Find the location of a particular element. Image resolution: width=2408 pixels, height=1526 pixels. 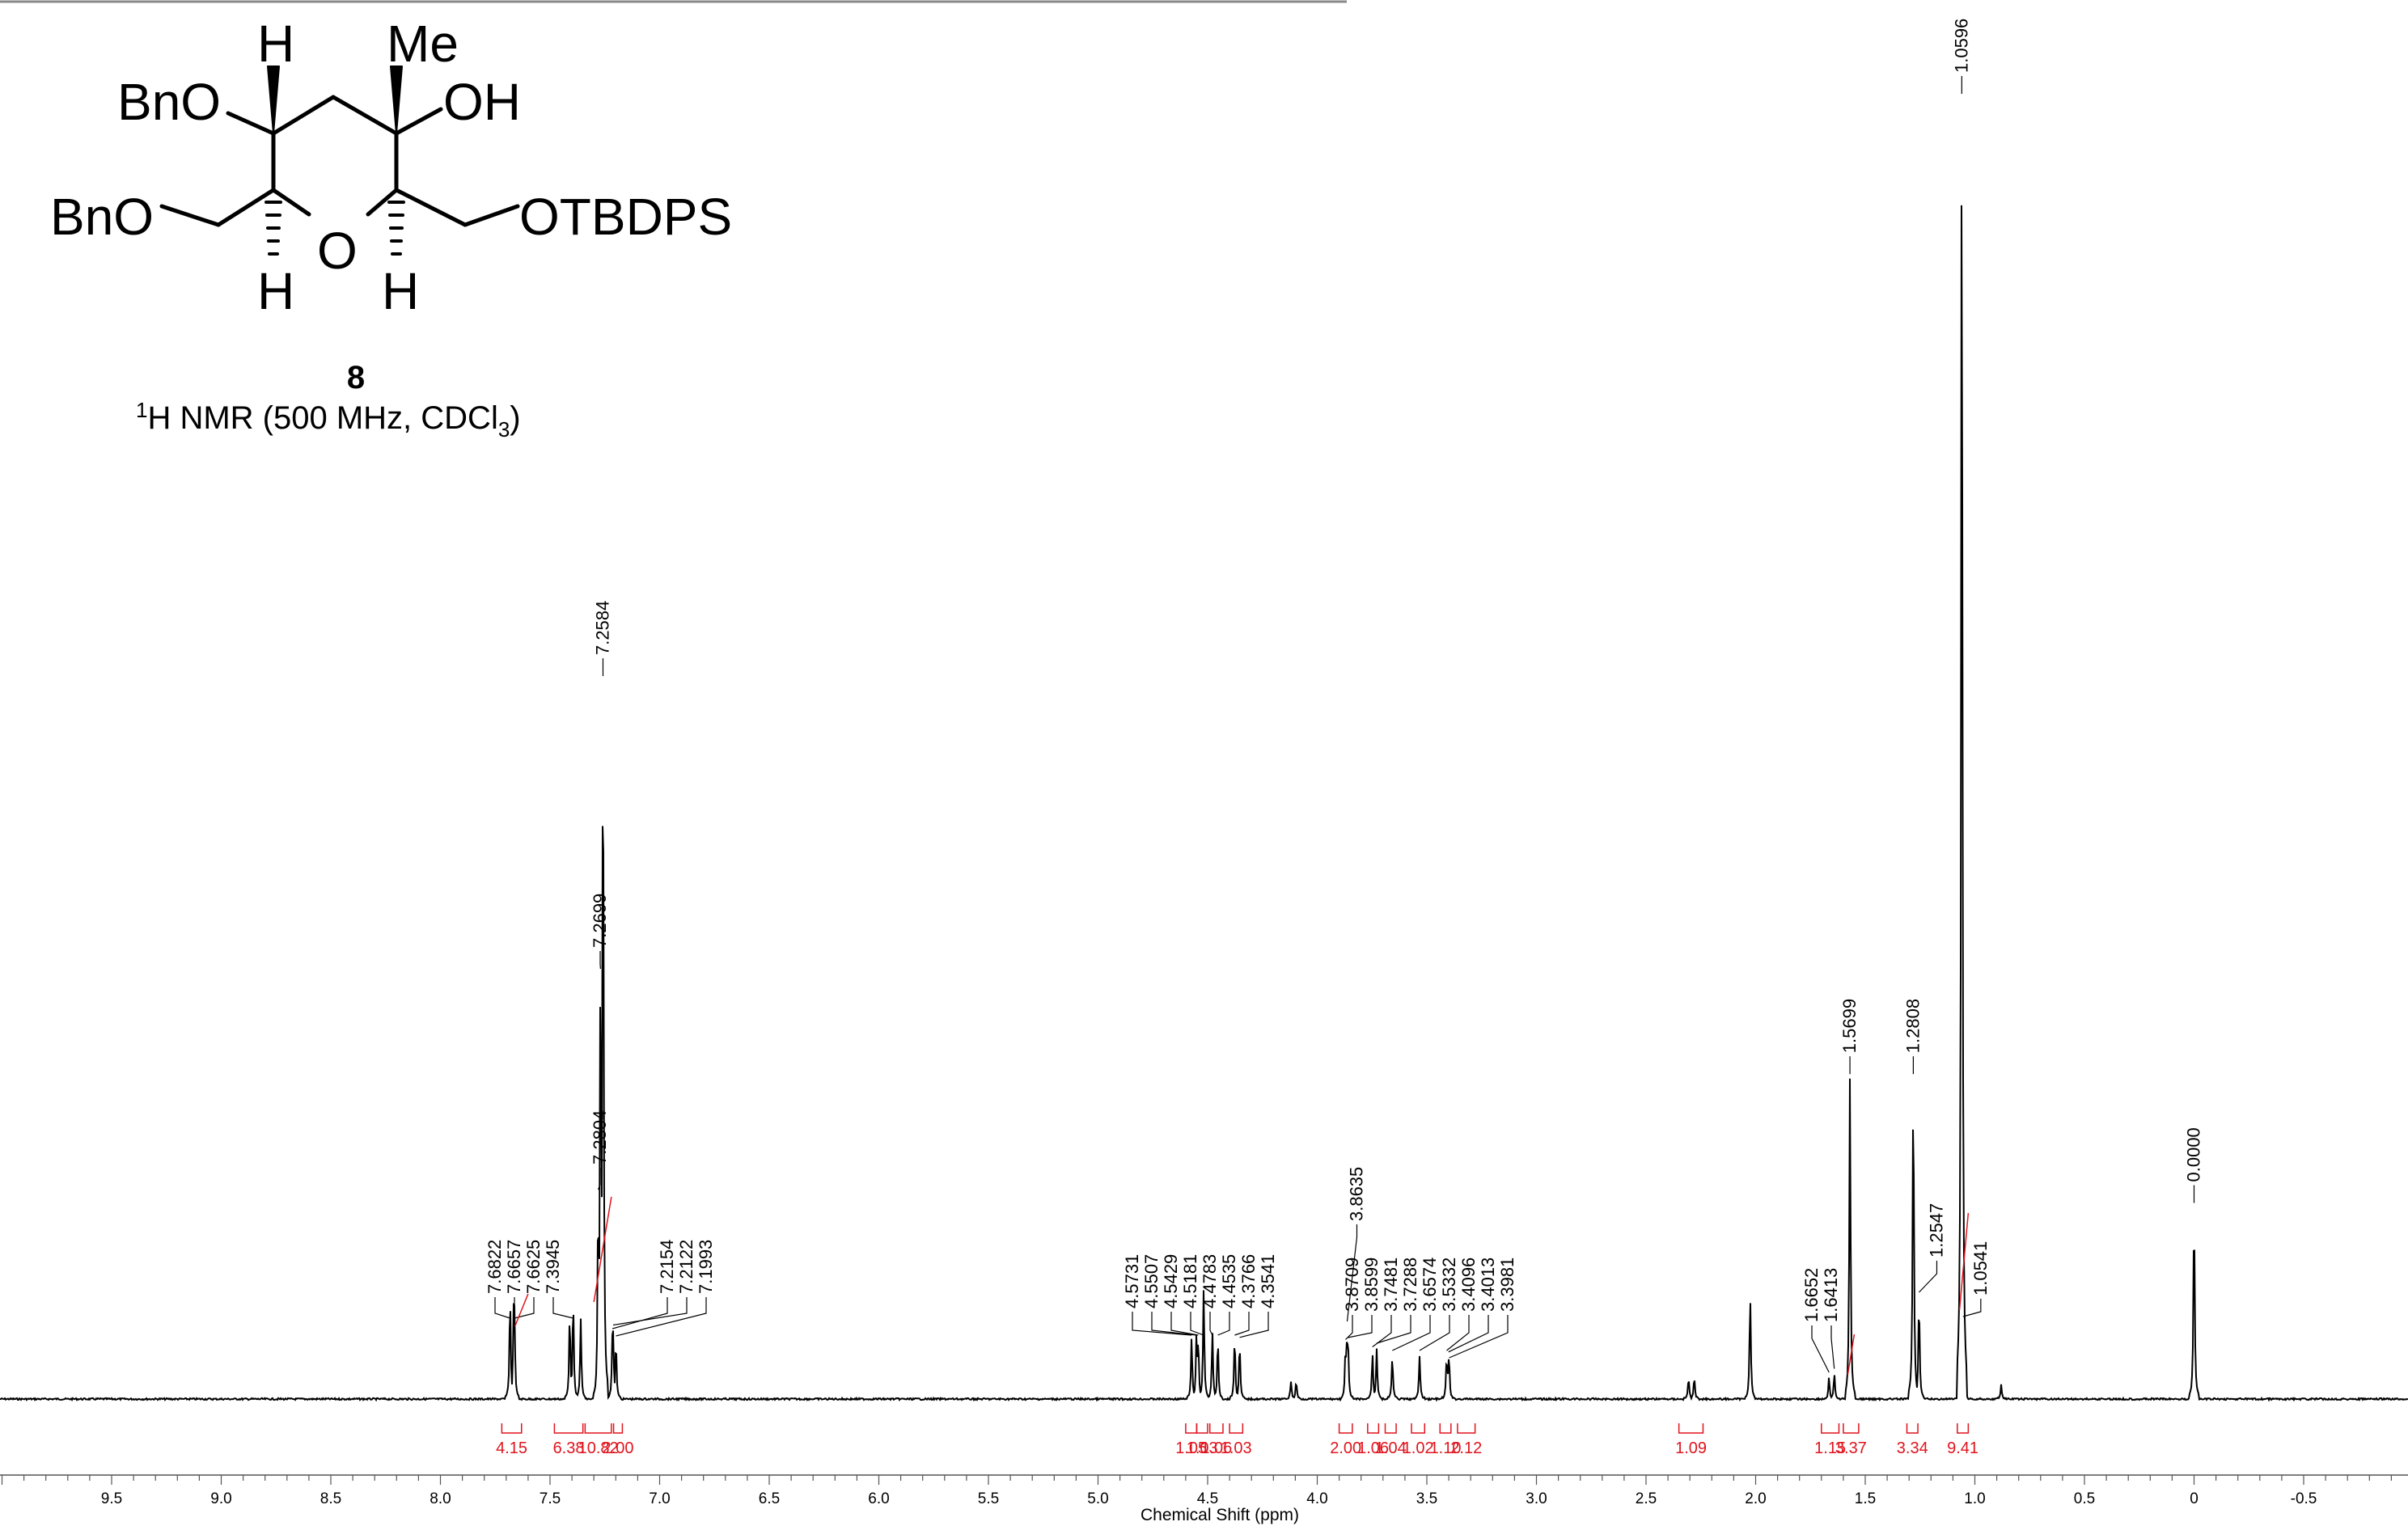

atom-h-right: H is located at coordinates (400, 291).